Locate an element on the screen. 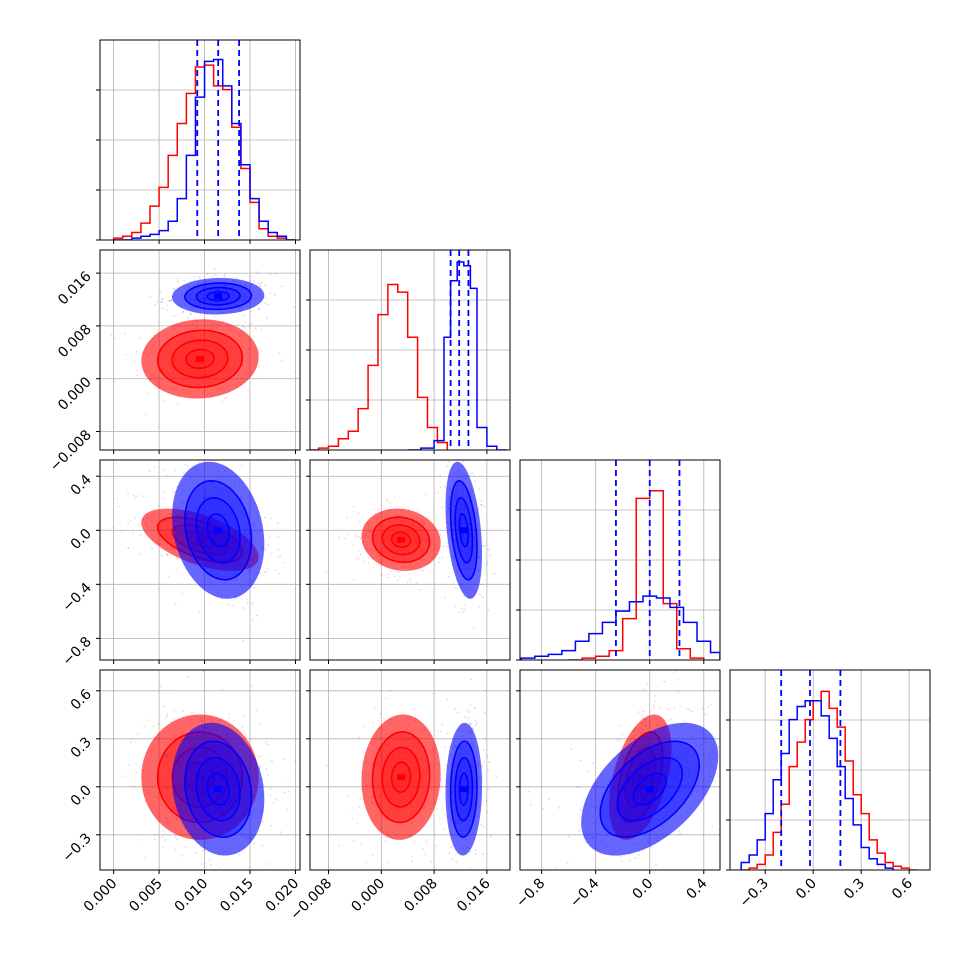  histogram-line is located at coordinates (620, 627).